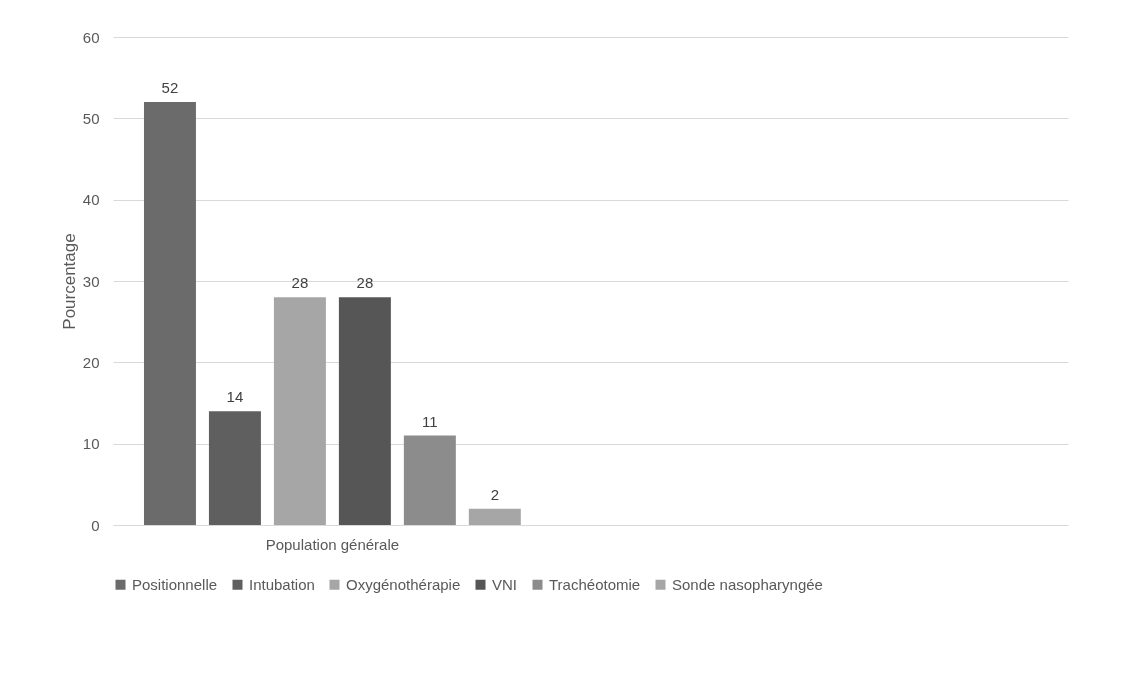 This screenshot has width=1129, height=673. Describe the element at coordinates (235, 397) in the screenshot. I see `data-label: 14` at that location.